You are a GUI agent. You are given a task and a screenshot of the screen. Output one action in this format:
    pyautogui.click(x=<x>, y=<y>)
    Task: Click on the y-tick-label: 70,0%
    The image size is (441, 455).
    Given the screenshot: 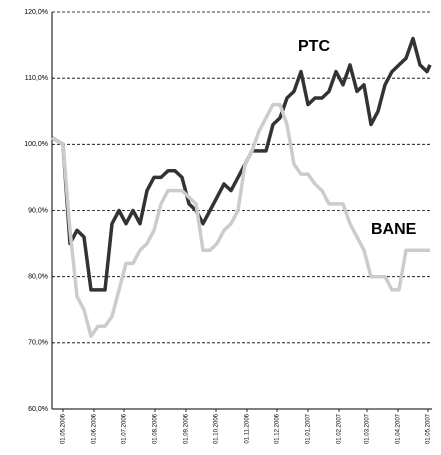 What is the action you would take?
    pyautogui.click(x=38, y=343)
    